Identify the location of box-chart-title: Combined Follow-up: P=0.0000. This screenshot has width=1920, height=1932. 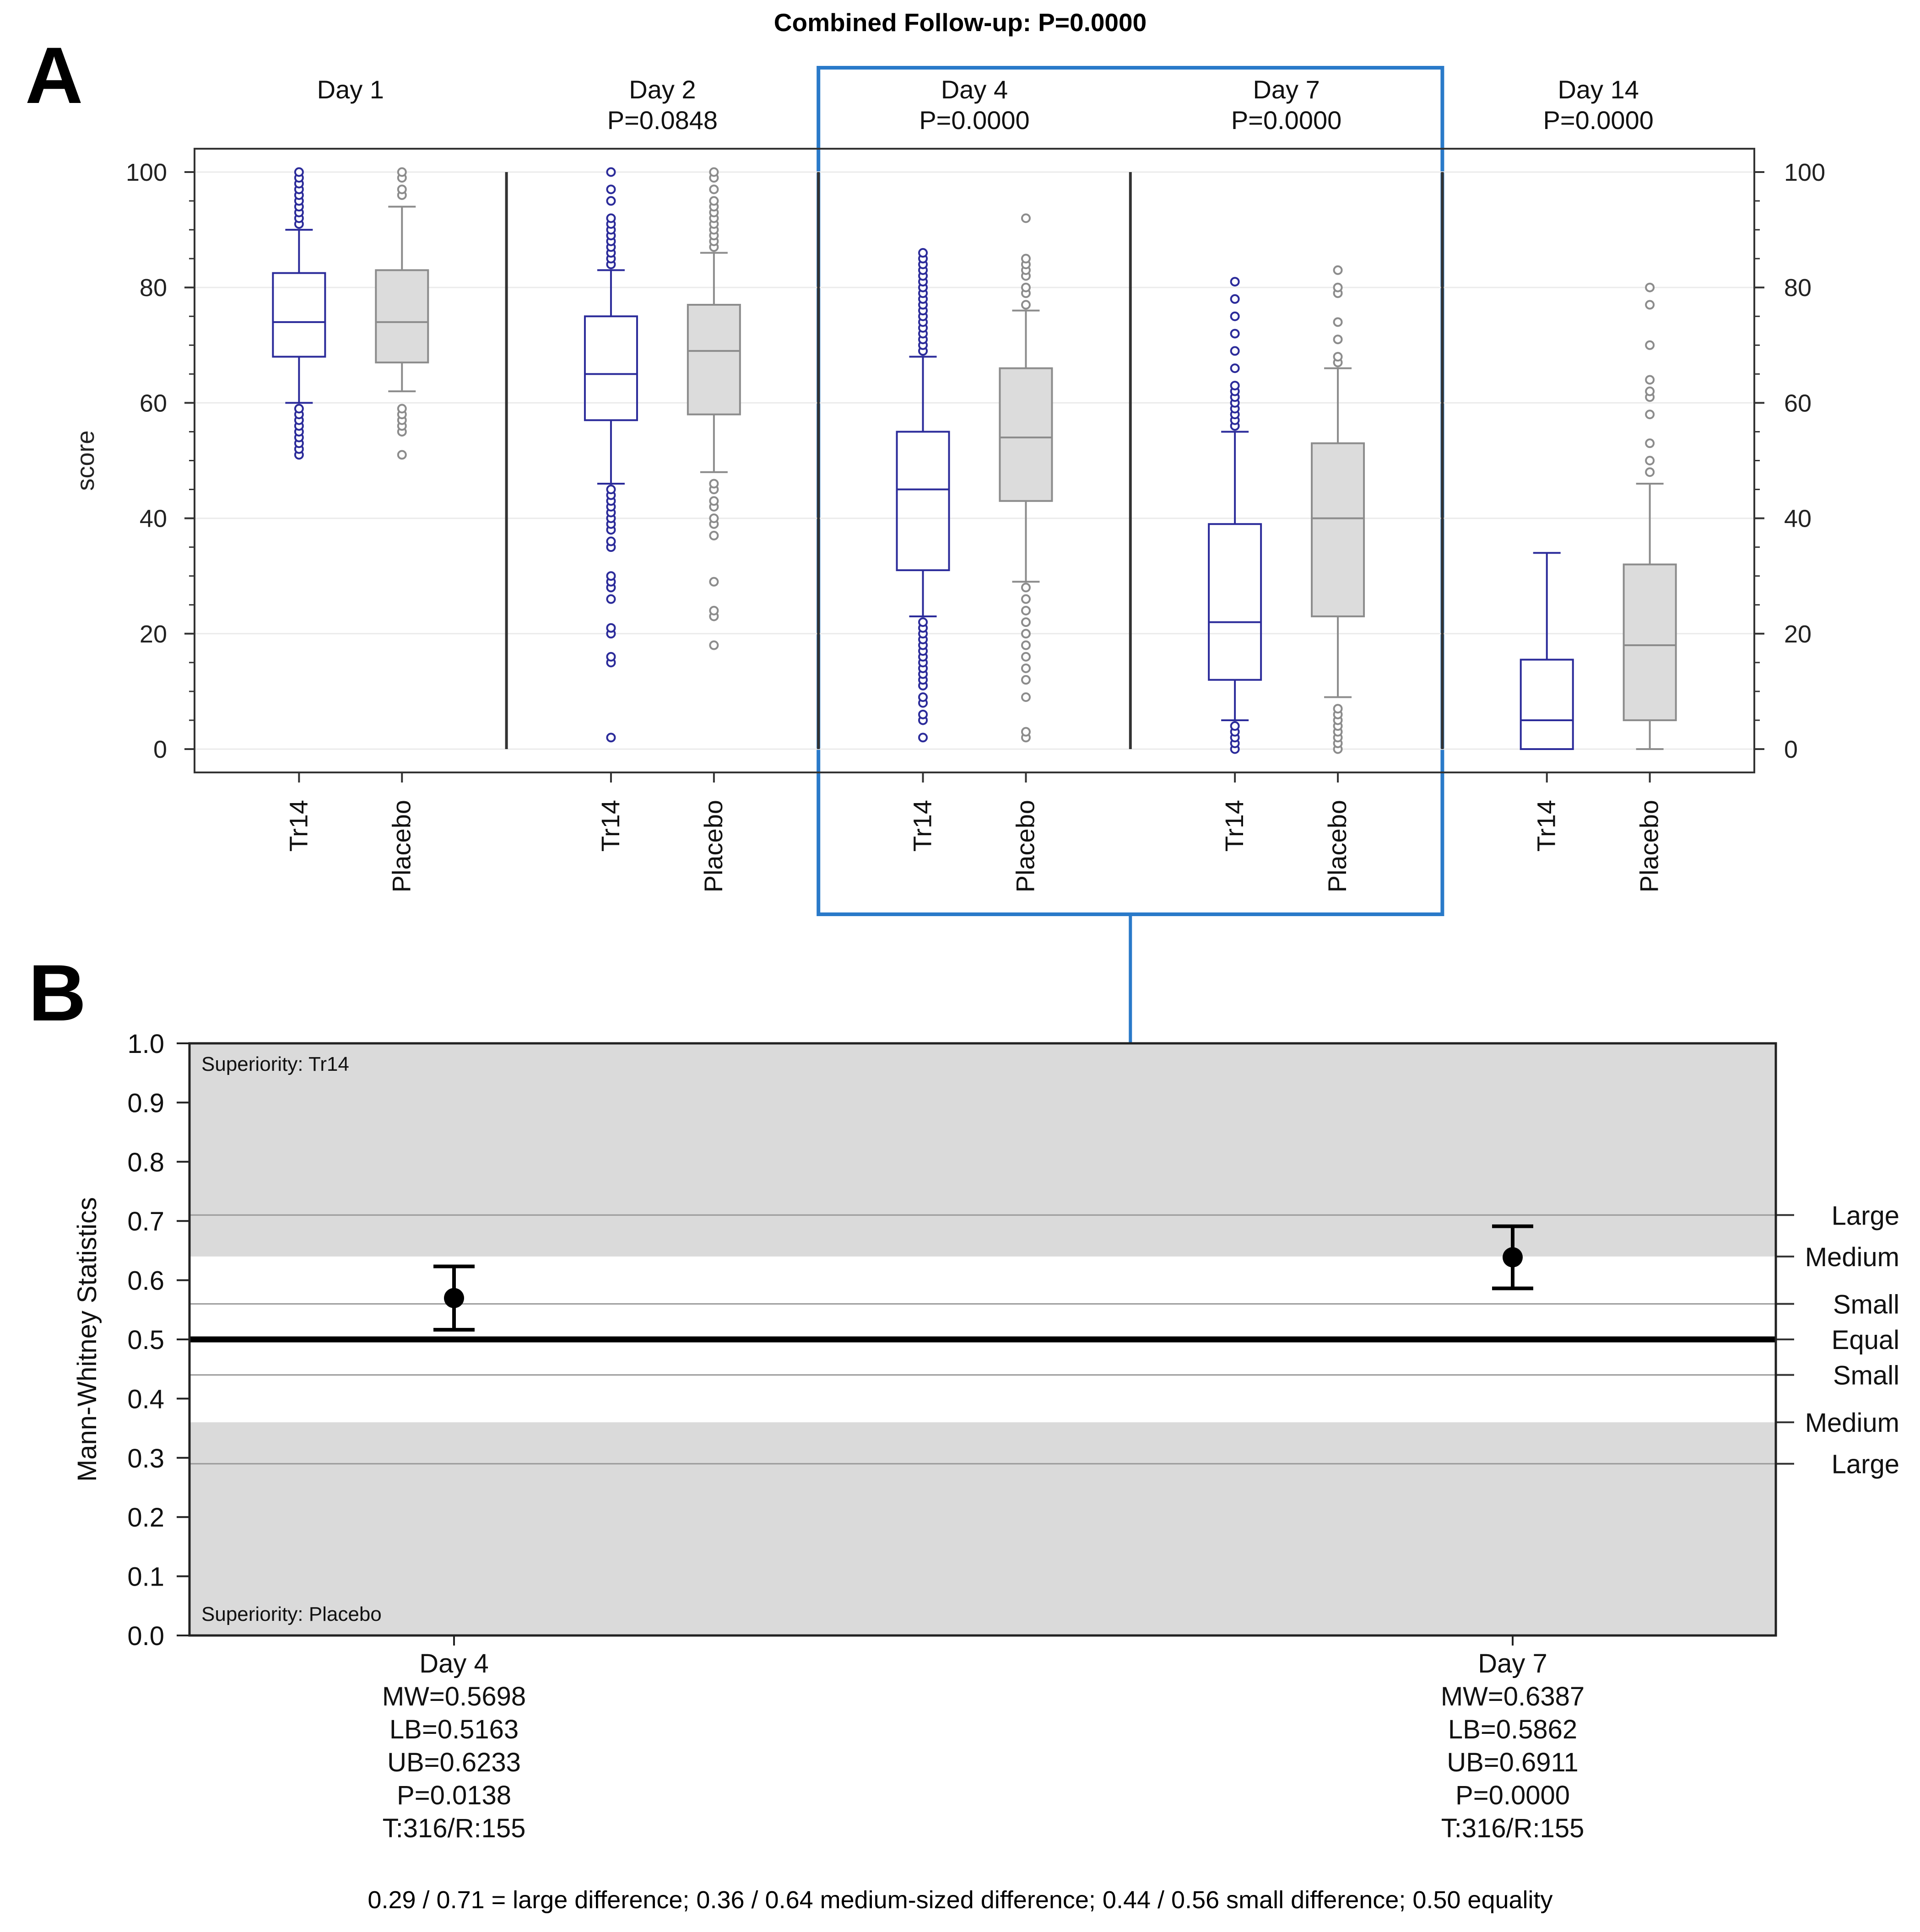
(961, 22).